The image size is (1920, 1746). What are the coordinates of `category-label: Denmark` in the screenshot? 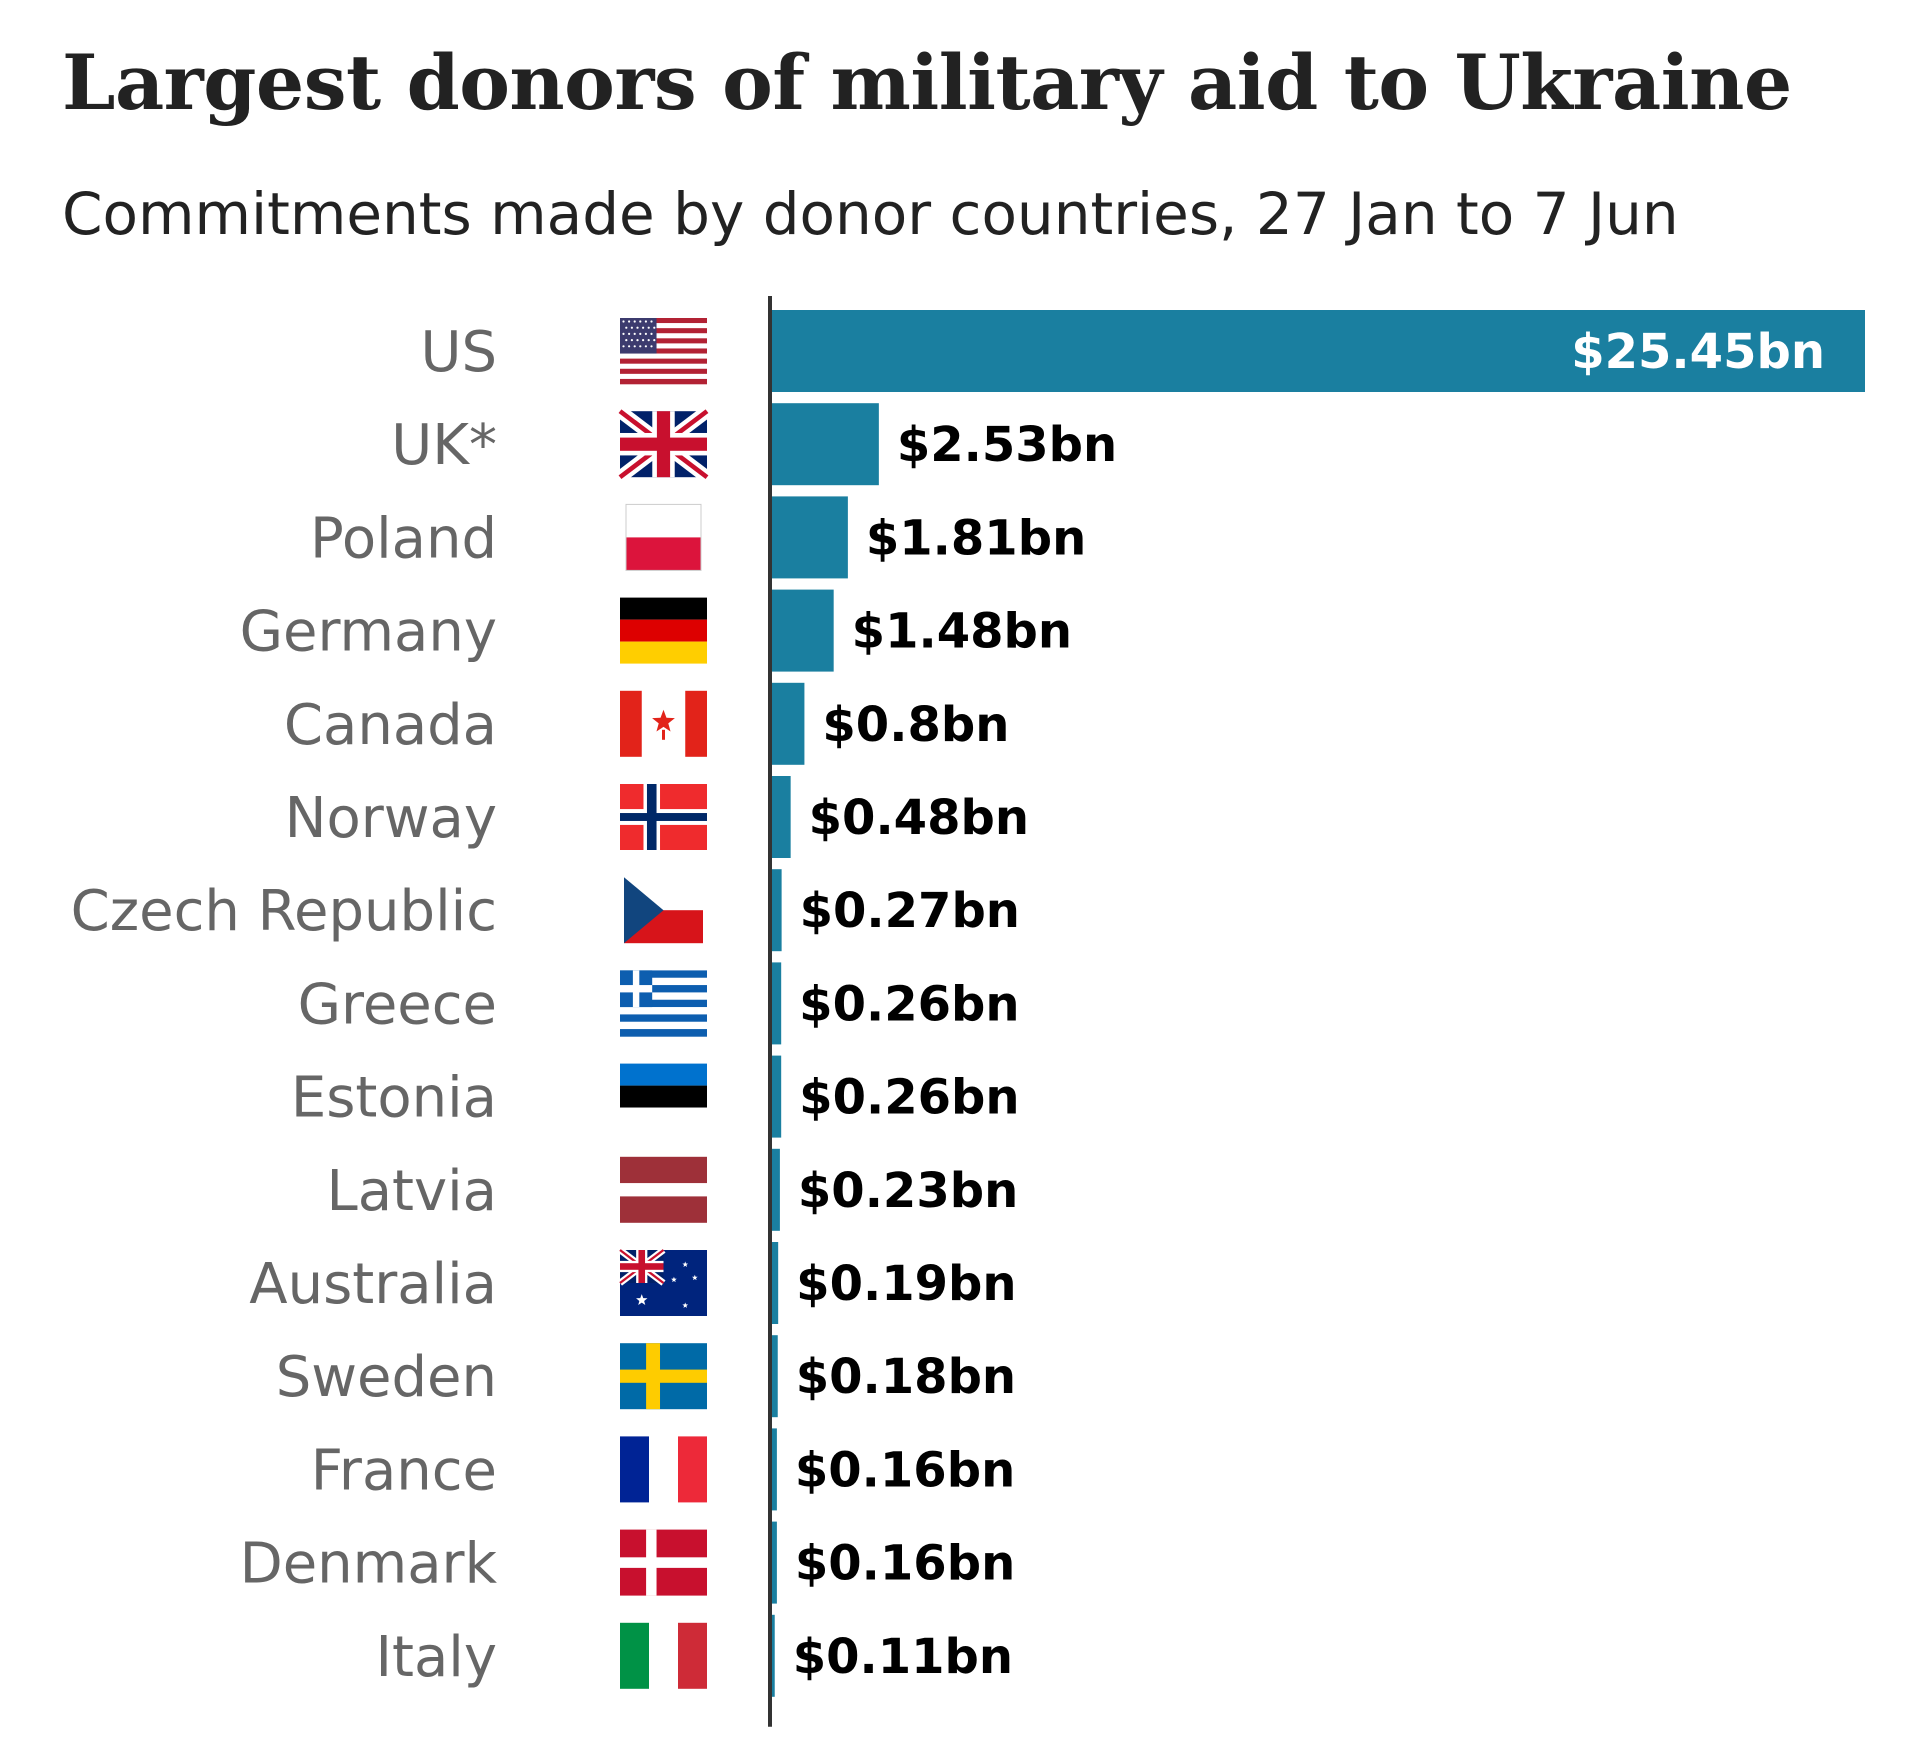 It's located at (369, 1564).